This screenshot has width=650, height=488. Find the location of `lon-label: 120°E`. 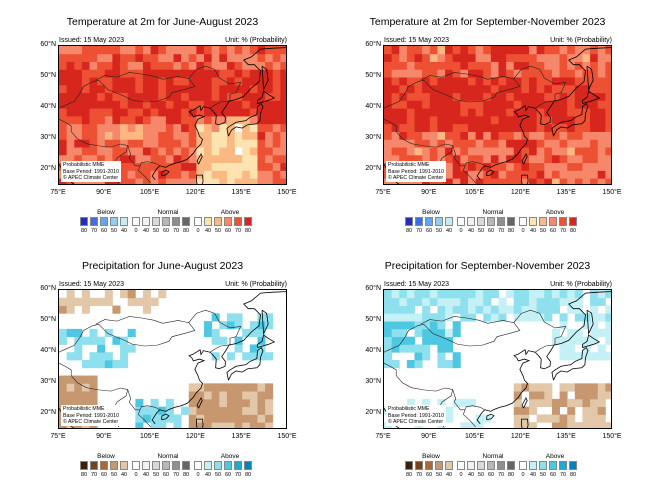

lon-label: 120°E is located at coordinates (195, 436).